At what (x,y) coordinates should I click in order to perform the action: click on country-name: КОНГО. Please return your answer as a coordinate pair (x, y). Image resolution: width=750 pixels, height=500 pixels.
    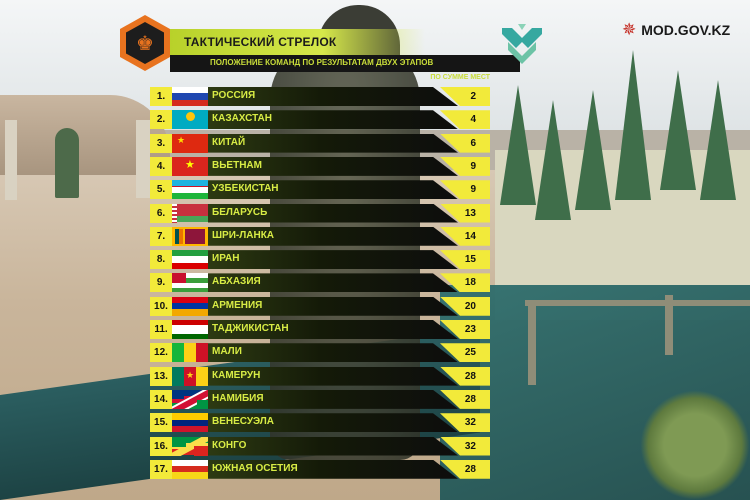
    Looking at the image, I should click on (229, 445).